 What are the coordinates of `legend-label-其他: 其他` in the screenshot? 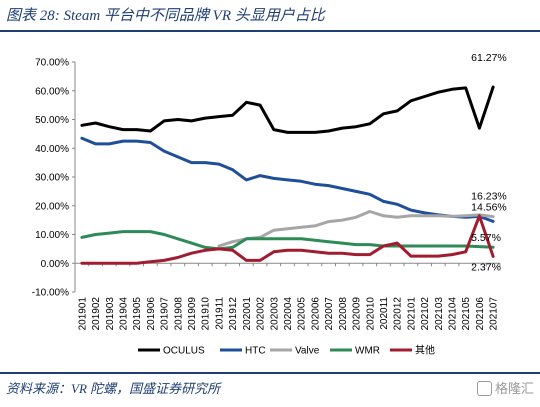 It's located at (425, 350).